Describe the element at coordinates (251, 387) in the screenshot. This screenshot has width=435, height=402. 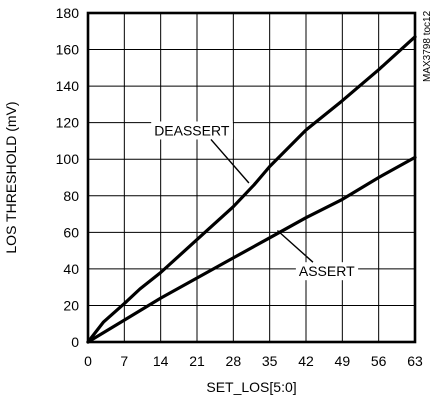
I see `x-axis-title: SET_LOS[5:0]` at that location.